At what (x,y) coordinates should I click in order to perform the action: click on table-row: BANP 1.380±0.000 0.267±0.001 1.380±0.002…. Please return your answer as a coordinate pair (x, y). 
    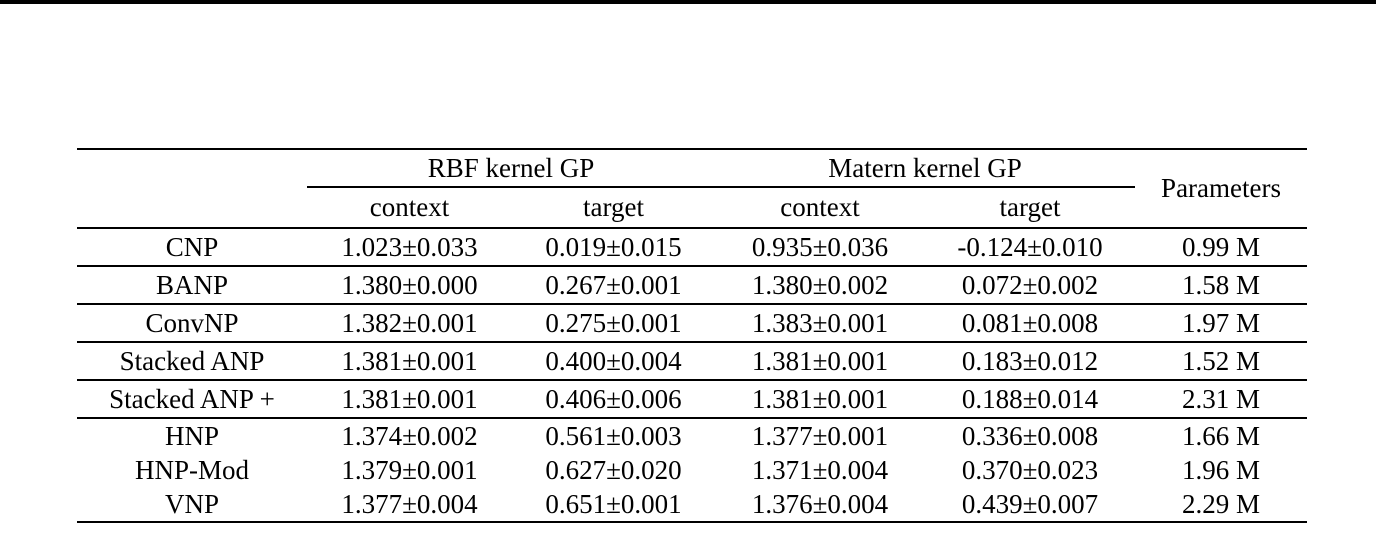
    Looking at the image, I should click on (692, 285).